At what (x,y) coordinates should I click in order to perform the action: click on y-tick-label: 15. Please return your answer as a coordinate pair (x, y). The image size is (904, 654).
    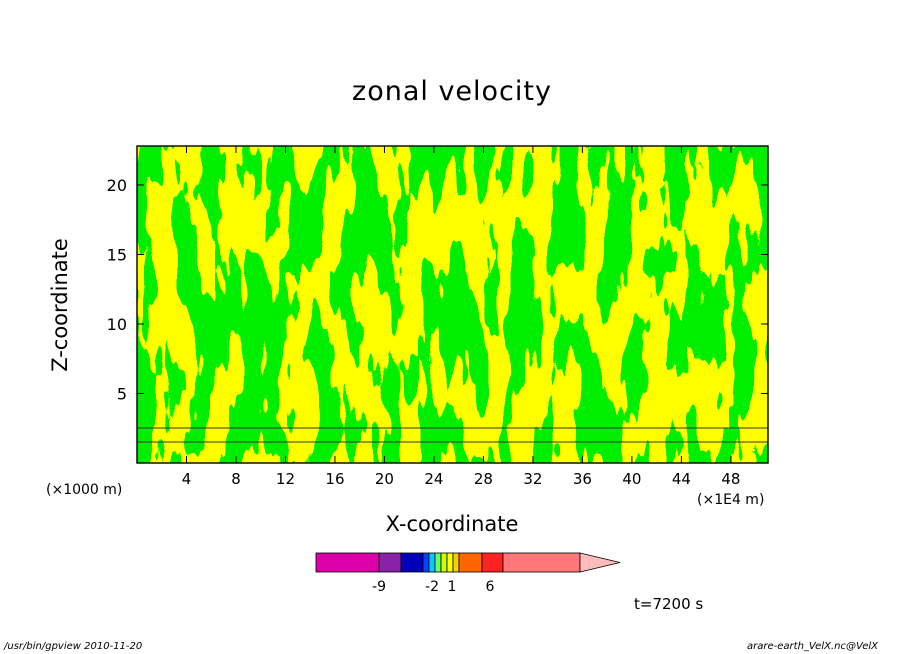
    Looking at the image, I should click on (117, 254).